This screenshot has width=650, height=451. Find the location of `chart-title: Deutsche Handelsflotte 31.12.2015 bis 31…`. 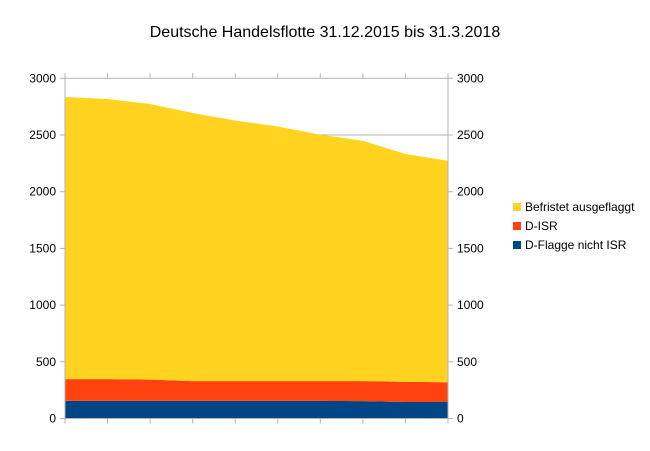

chart-title: Deutsche Handelsflotte 31.12.2015 bis 31… is located at coordinates (325, 32).